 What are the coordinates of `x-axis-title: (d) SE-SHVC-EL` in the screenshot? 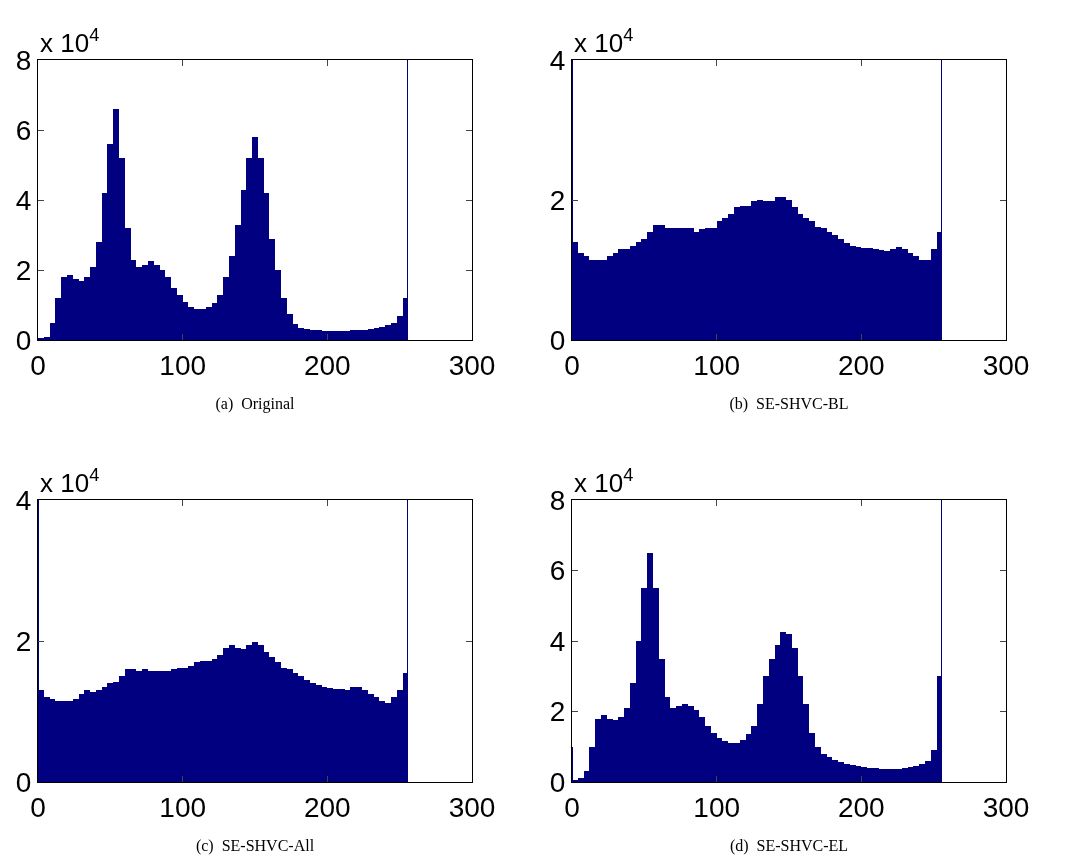 It's located at (789, 846).